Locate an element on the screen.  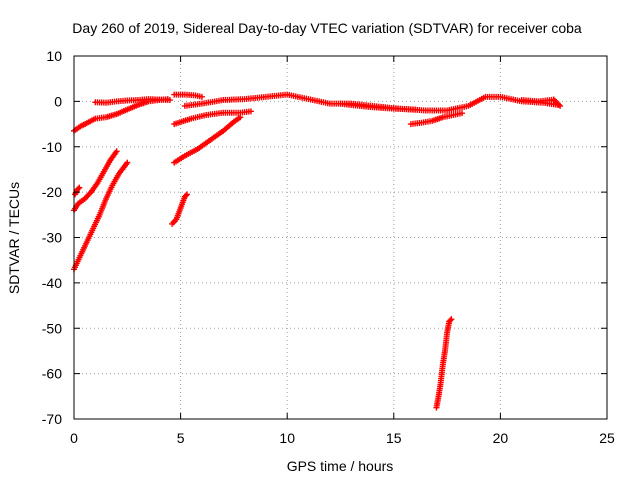
x-tick-label: 20 is located at coordinates (501, 438).